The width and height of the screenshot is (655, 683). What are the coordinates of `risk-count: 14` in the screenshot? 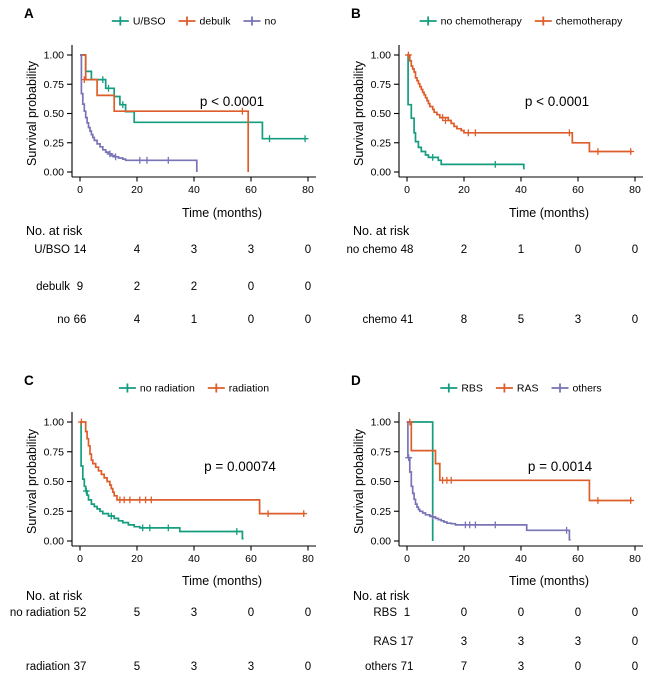 It's located at (80, 250).